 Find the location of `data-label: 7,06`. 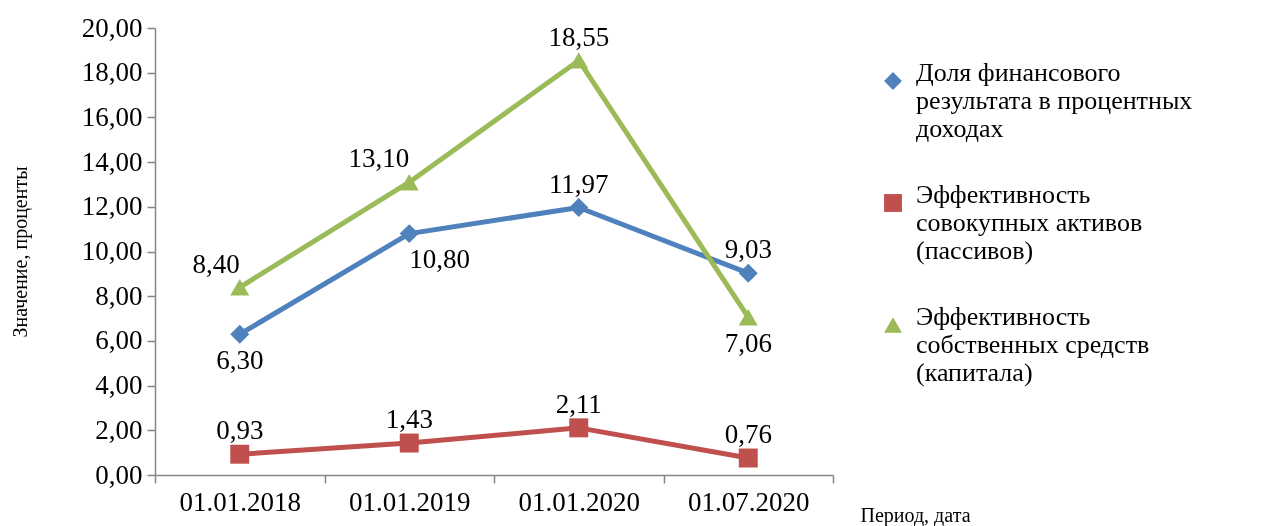

data-label: 7,06 is located at coordinates (748, 342).